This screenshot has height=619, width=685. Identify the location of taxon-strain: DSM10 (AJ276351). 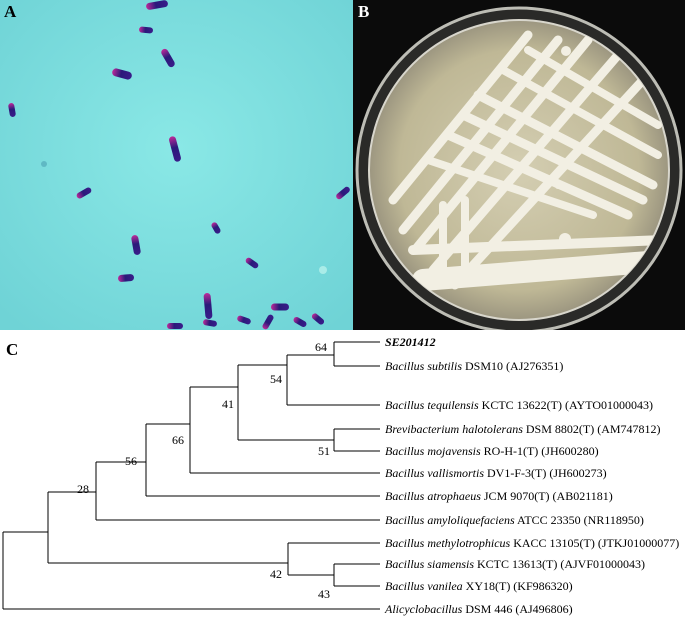
(512, 366).